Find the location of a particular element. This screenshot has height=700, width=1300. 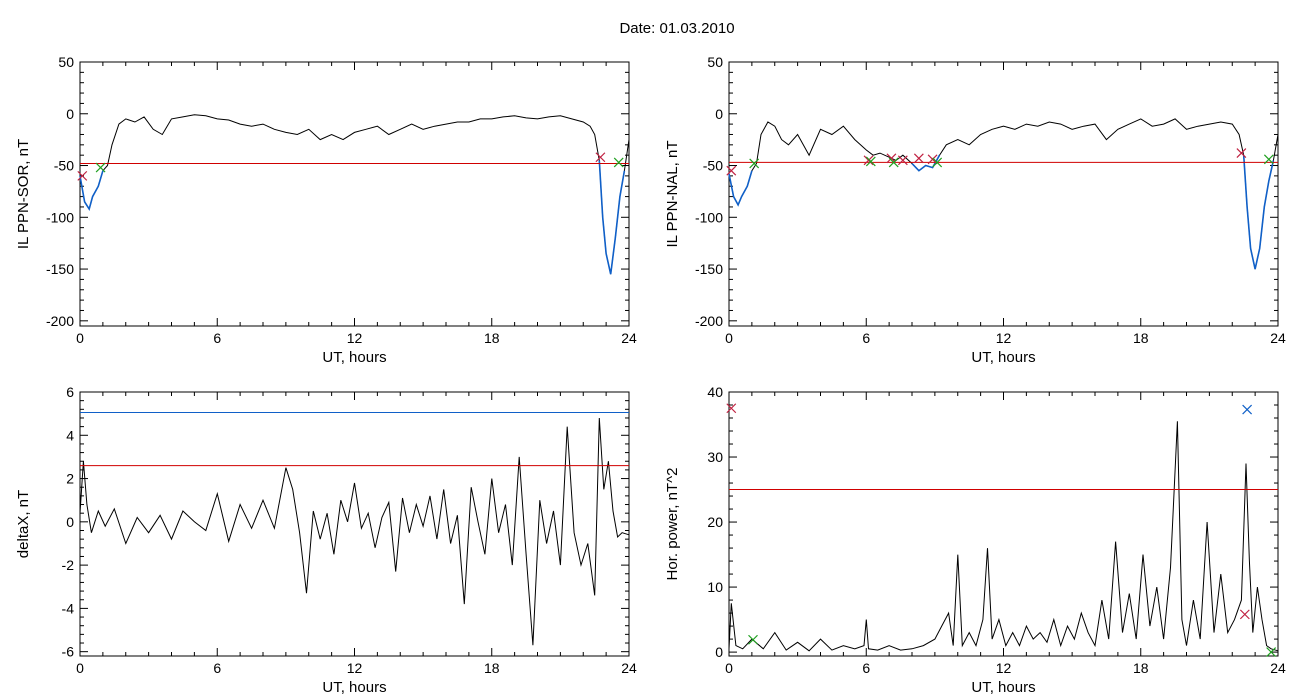

y-tick-label: 20 is located at coordinates (715, 522).